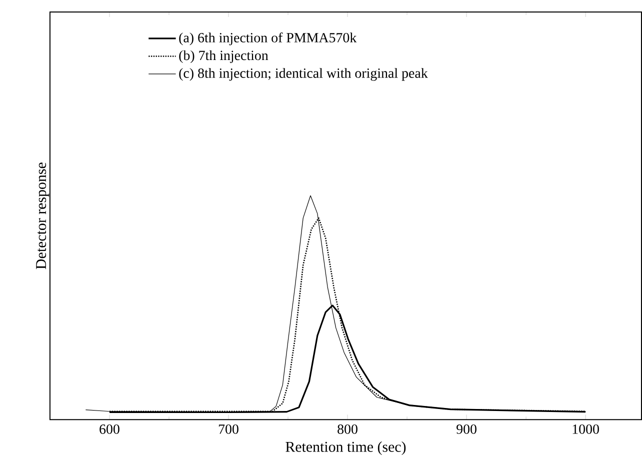  What do you see at coordinates (466, 429) in the screenshot?
I see `x-tick-label: 900` at bounding box center [466, 429].